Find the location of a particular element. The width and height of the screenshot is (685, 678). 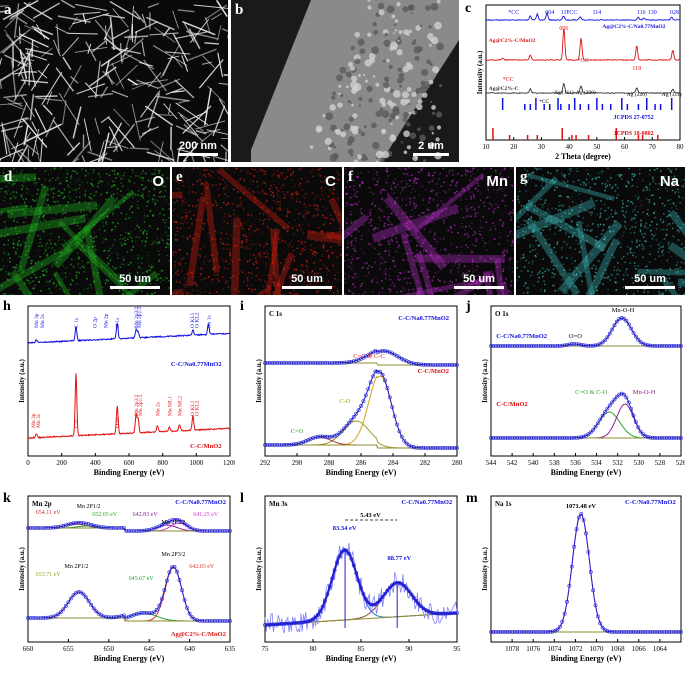

x-tick-label: 1070 is located at coordinates (597, 649).